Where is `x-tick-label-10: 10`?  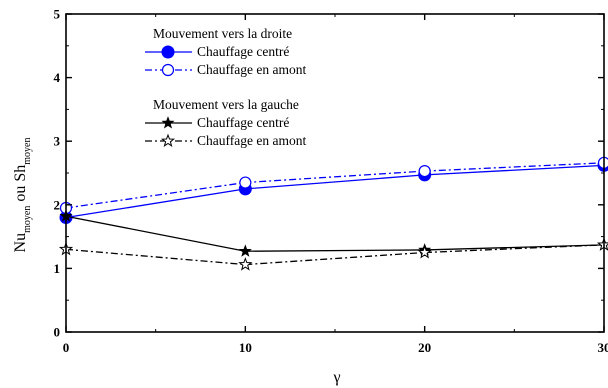
x-tick-label-10: 10 is located at coordinates (245, 347).